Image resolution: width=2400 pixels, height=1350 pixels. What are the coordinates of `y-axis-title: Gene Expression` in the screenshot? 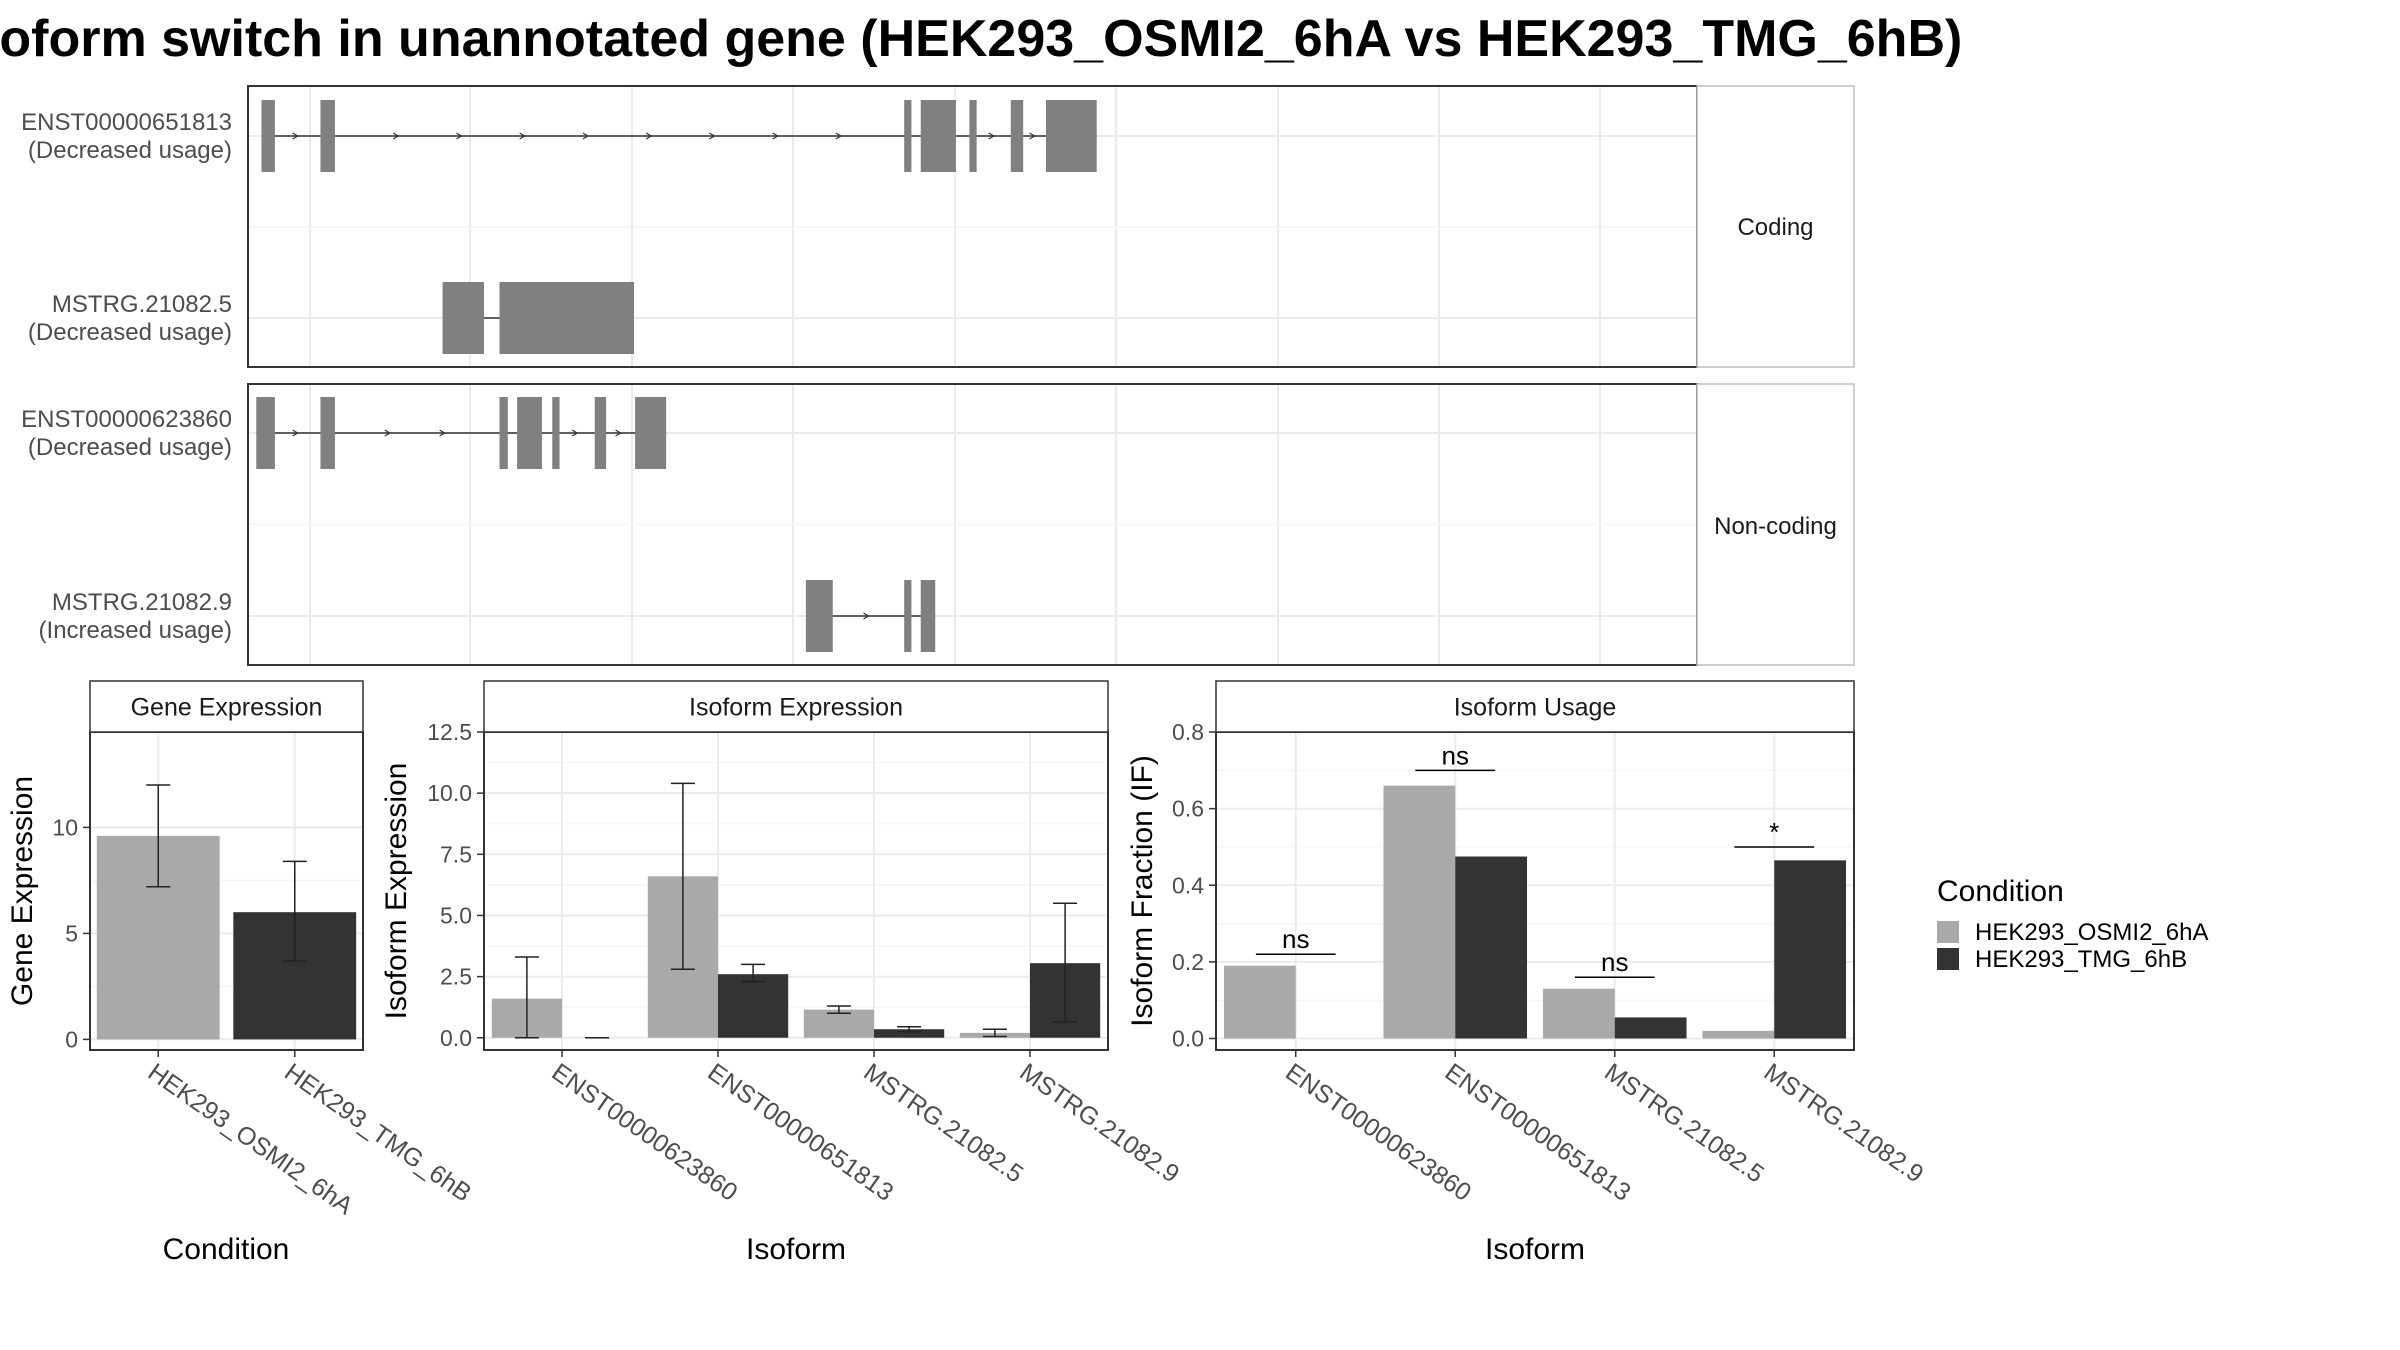 It's located at (22, 891).